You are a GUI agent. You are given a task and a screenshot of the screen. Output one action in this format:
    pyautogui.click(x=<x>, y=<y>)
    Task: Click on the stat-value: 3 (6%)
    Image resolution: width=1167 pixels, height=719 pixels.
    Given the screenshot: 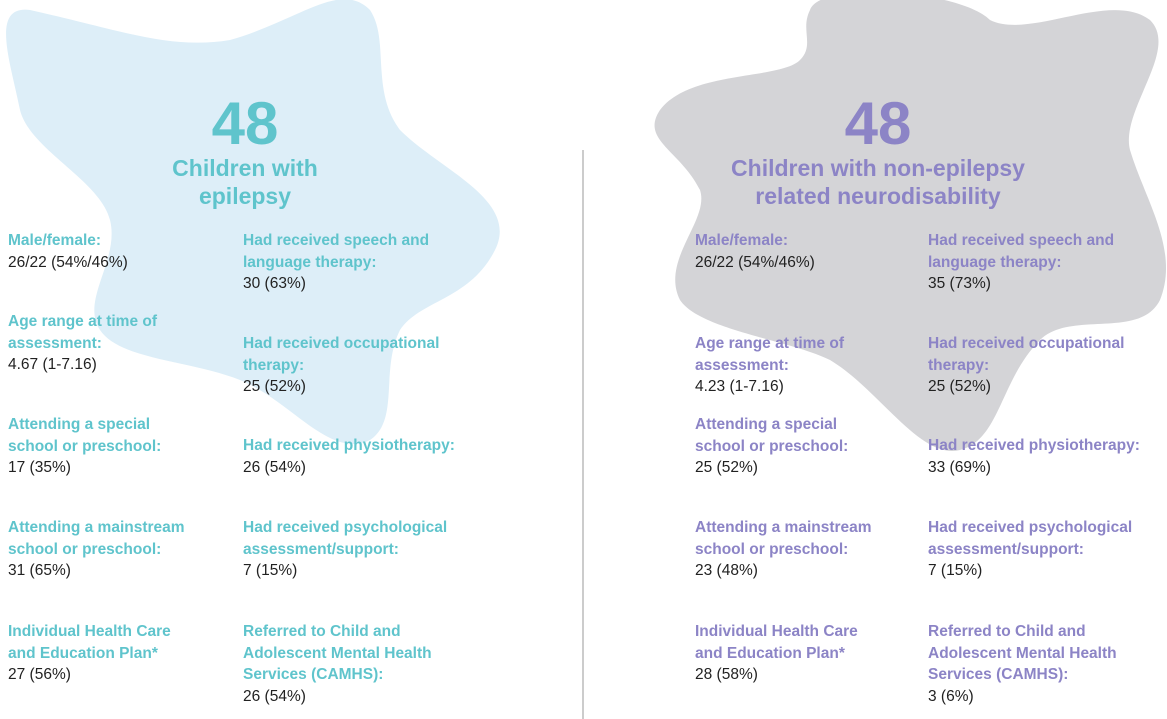 What is the action you would take?
    pyautogui.click(x=951, y=696)
    